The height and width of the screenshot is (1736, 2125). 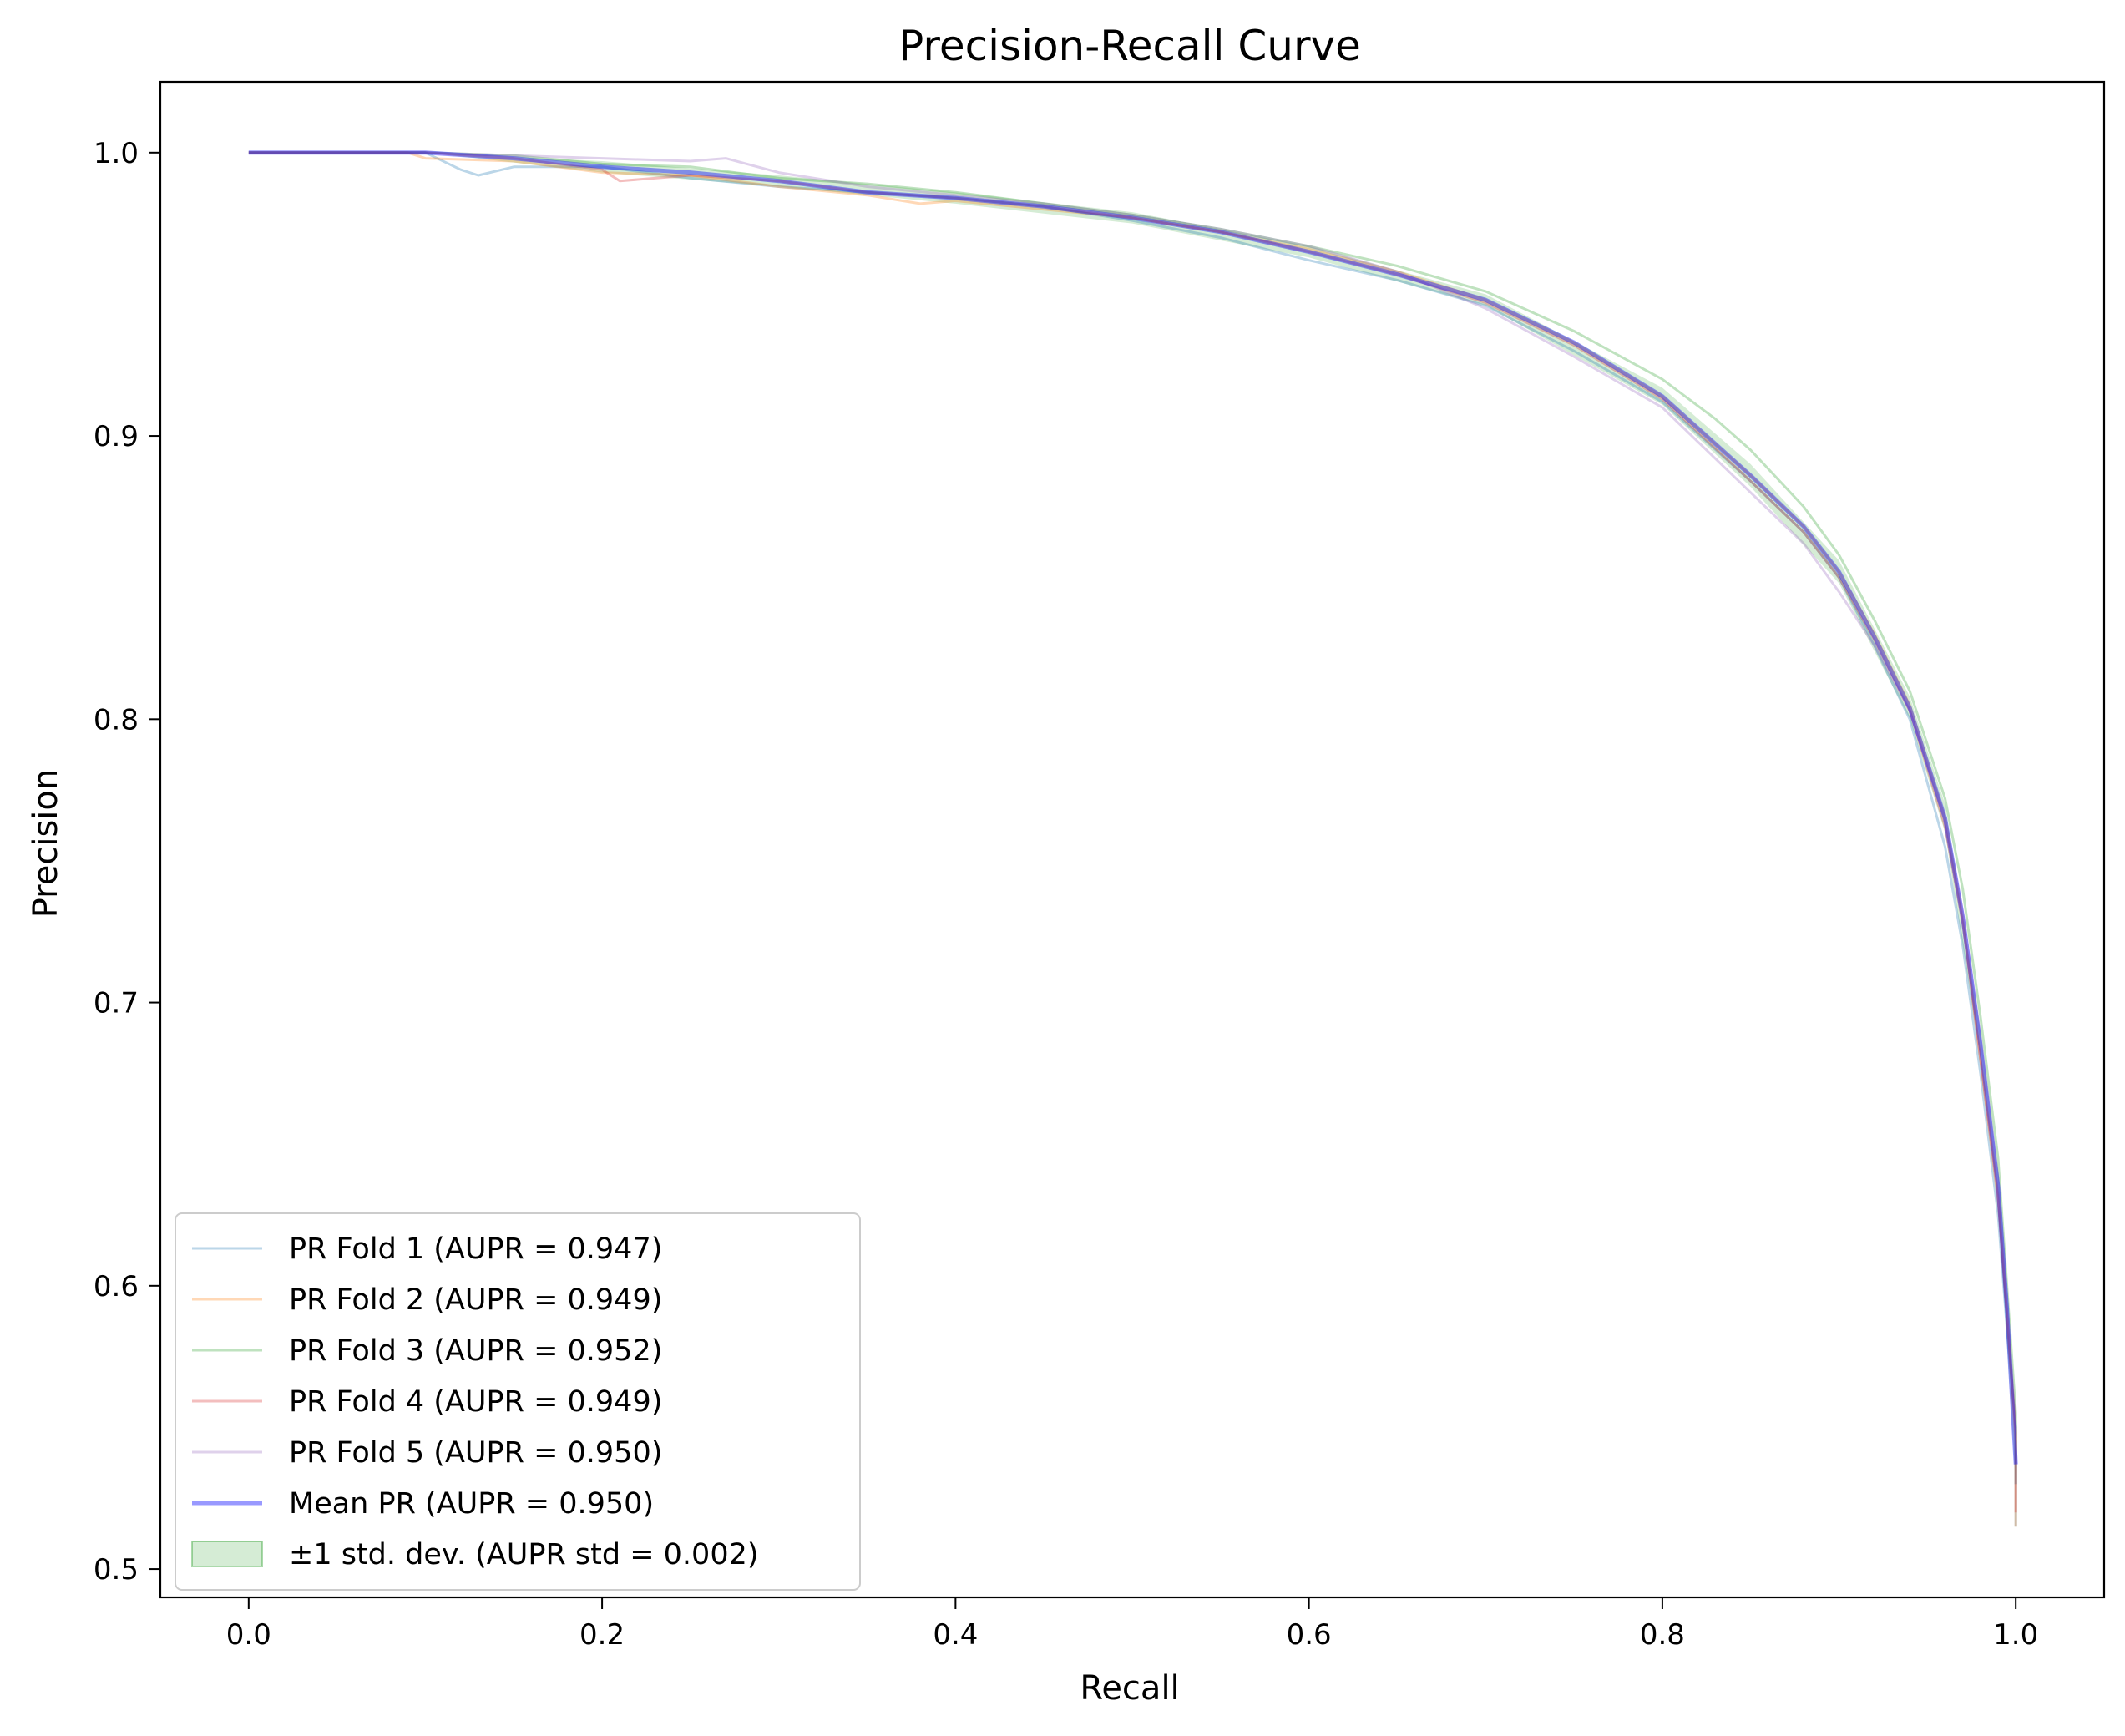 I want to click on y-tick-label: 0.6, so click(x=116, y=1286).